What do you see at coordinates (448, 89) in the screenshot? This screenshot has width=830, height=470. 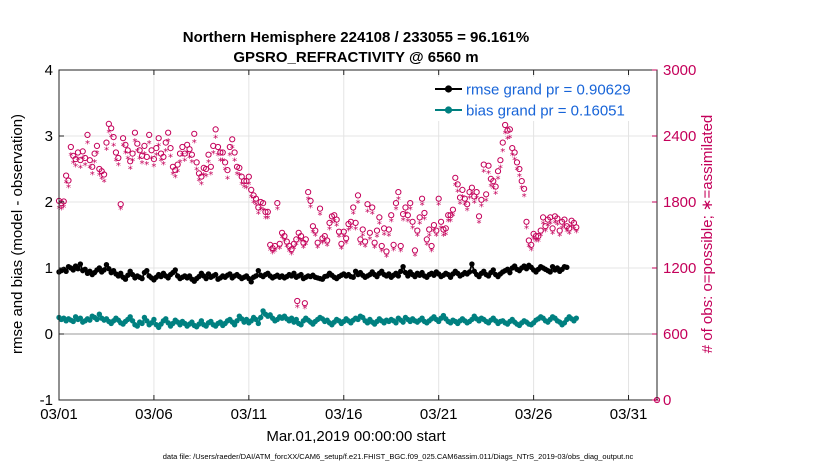 I see `legend-rmse-marker` at bounding box center [448, 89].